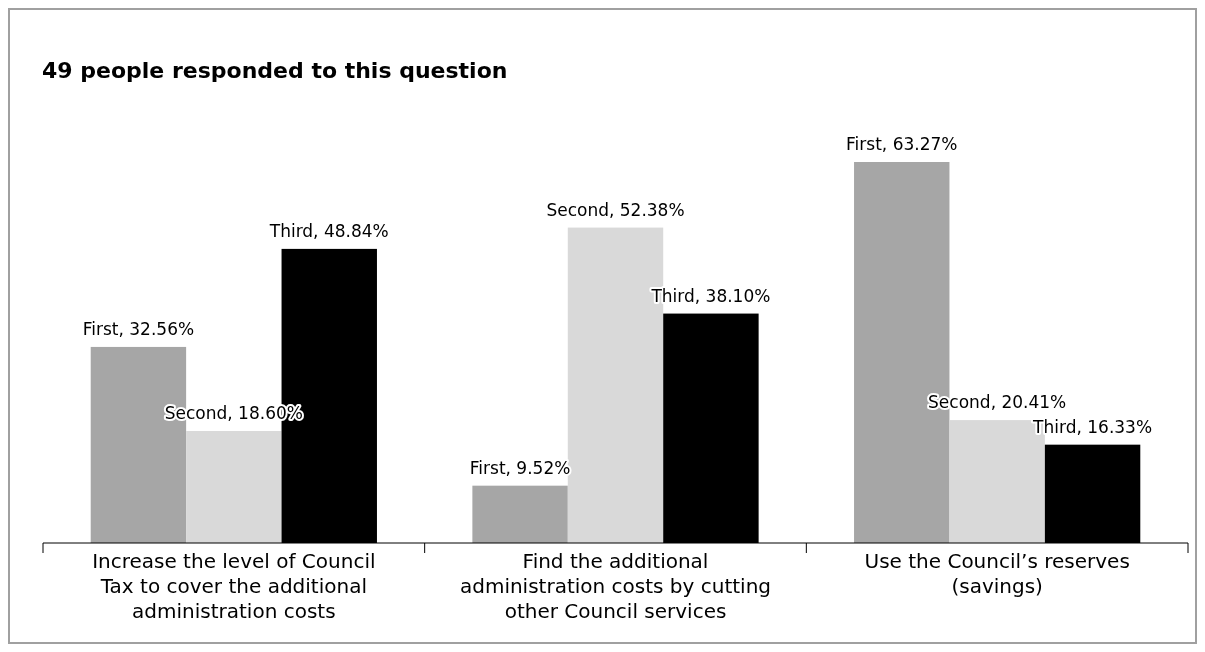  Describe the element at coordinates (997, 402) in the screenshot. I see `data-label: Second, 20.41%` at that location.